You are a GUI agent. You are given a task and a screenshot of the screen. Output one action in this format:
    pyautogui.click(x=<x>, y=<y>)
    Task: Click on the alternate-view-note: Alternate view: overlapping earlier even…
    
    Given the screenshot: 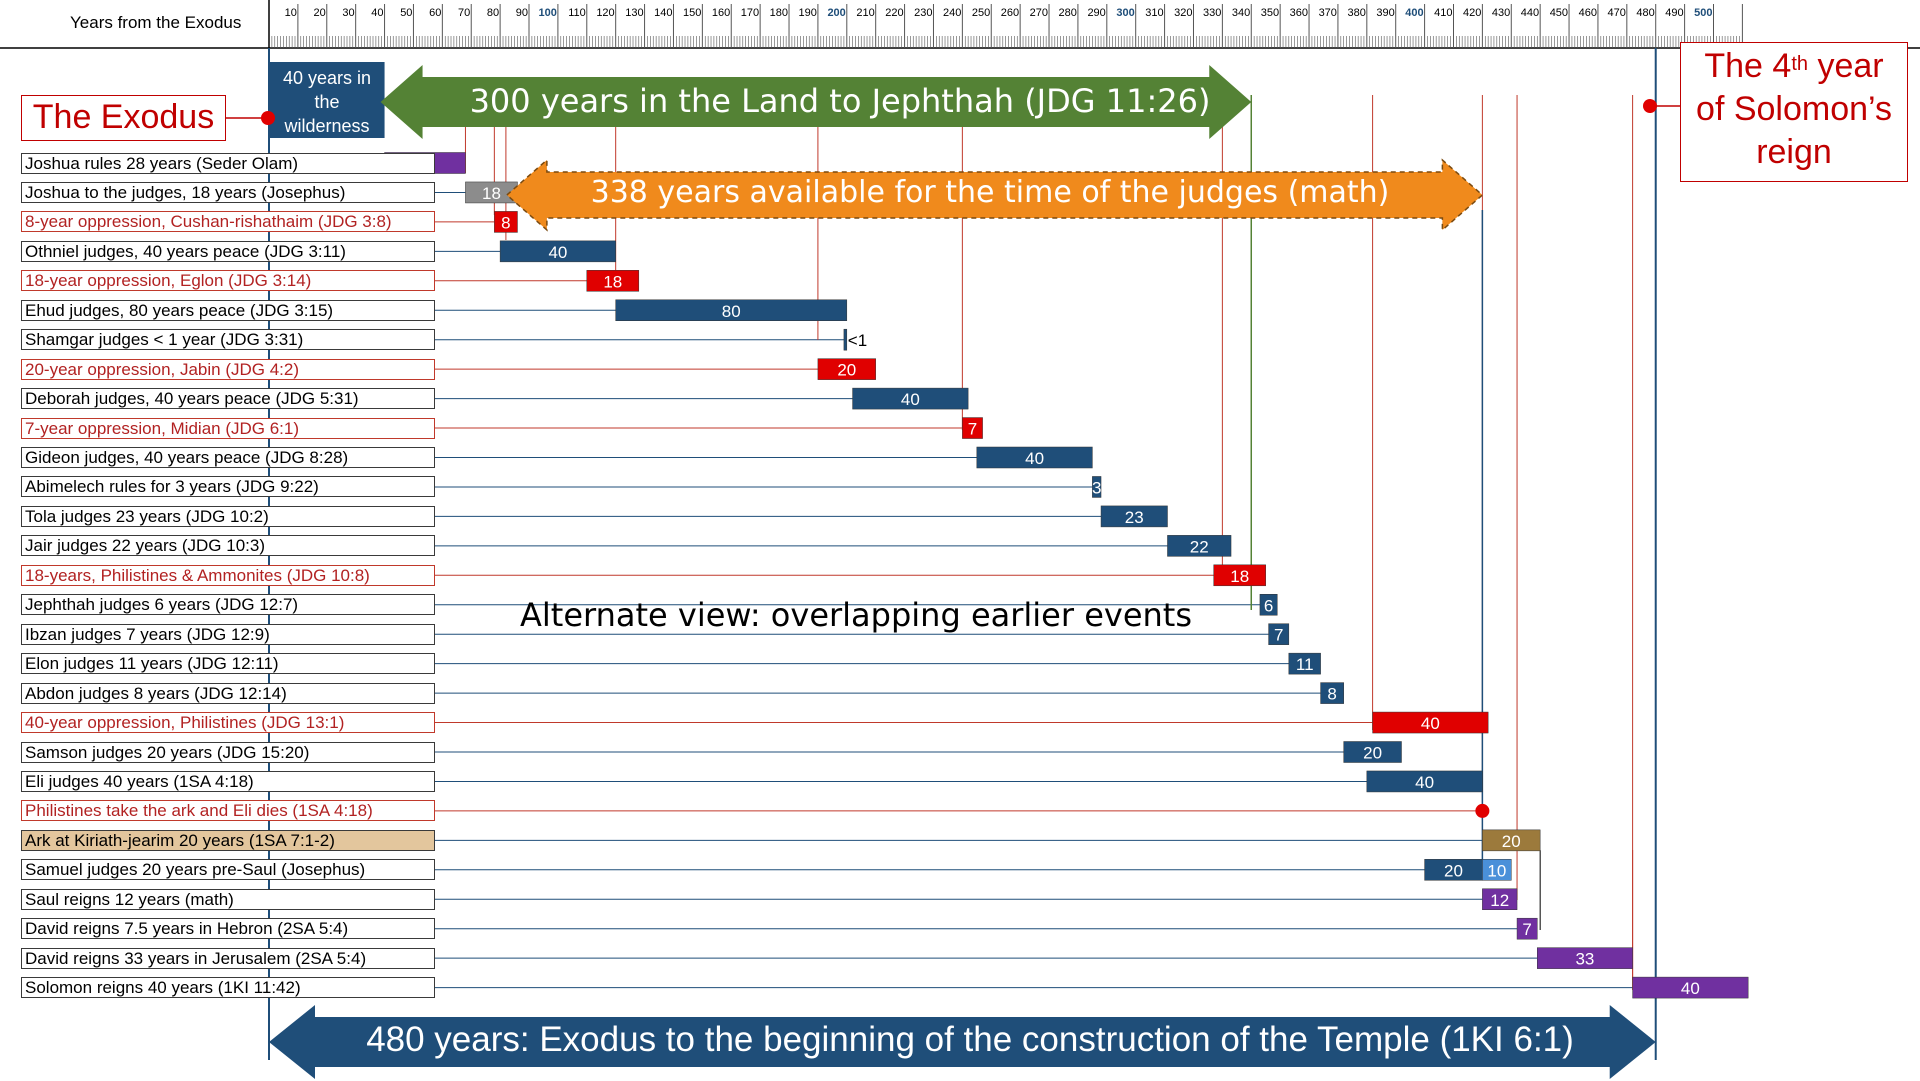 What is the action you would take?
    pyautogui.click(x=856, y=615)
    